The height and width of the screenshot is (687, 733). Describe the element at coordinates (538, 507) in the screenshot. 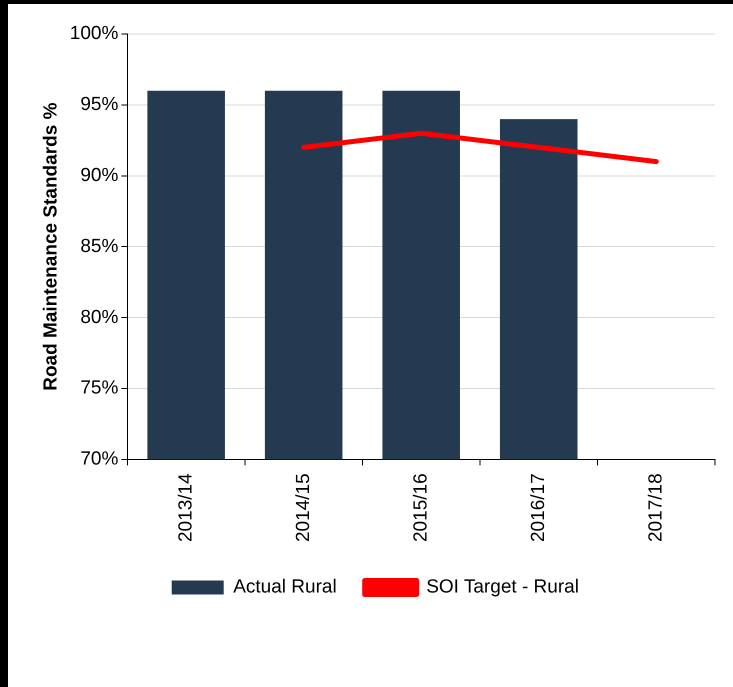

I see `x-tick-label: 2016/17` at that location.